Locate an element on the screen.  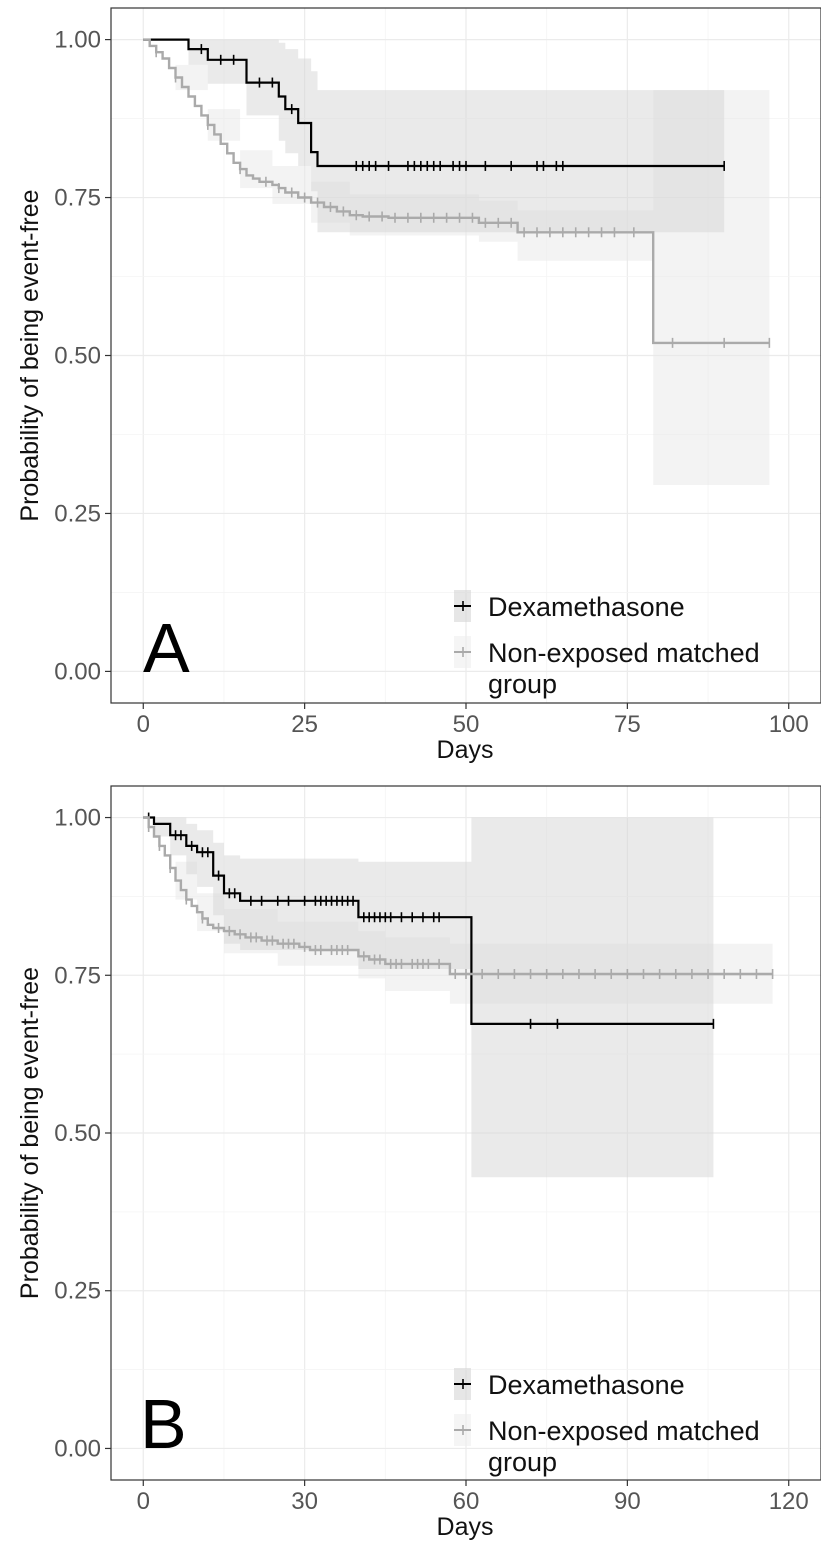
x-tick-label: 50 is located at coordinates (466, 724).